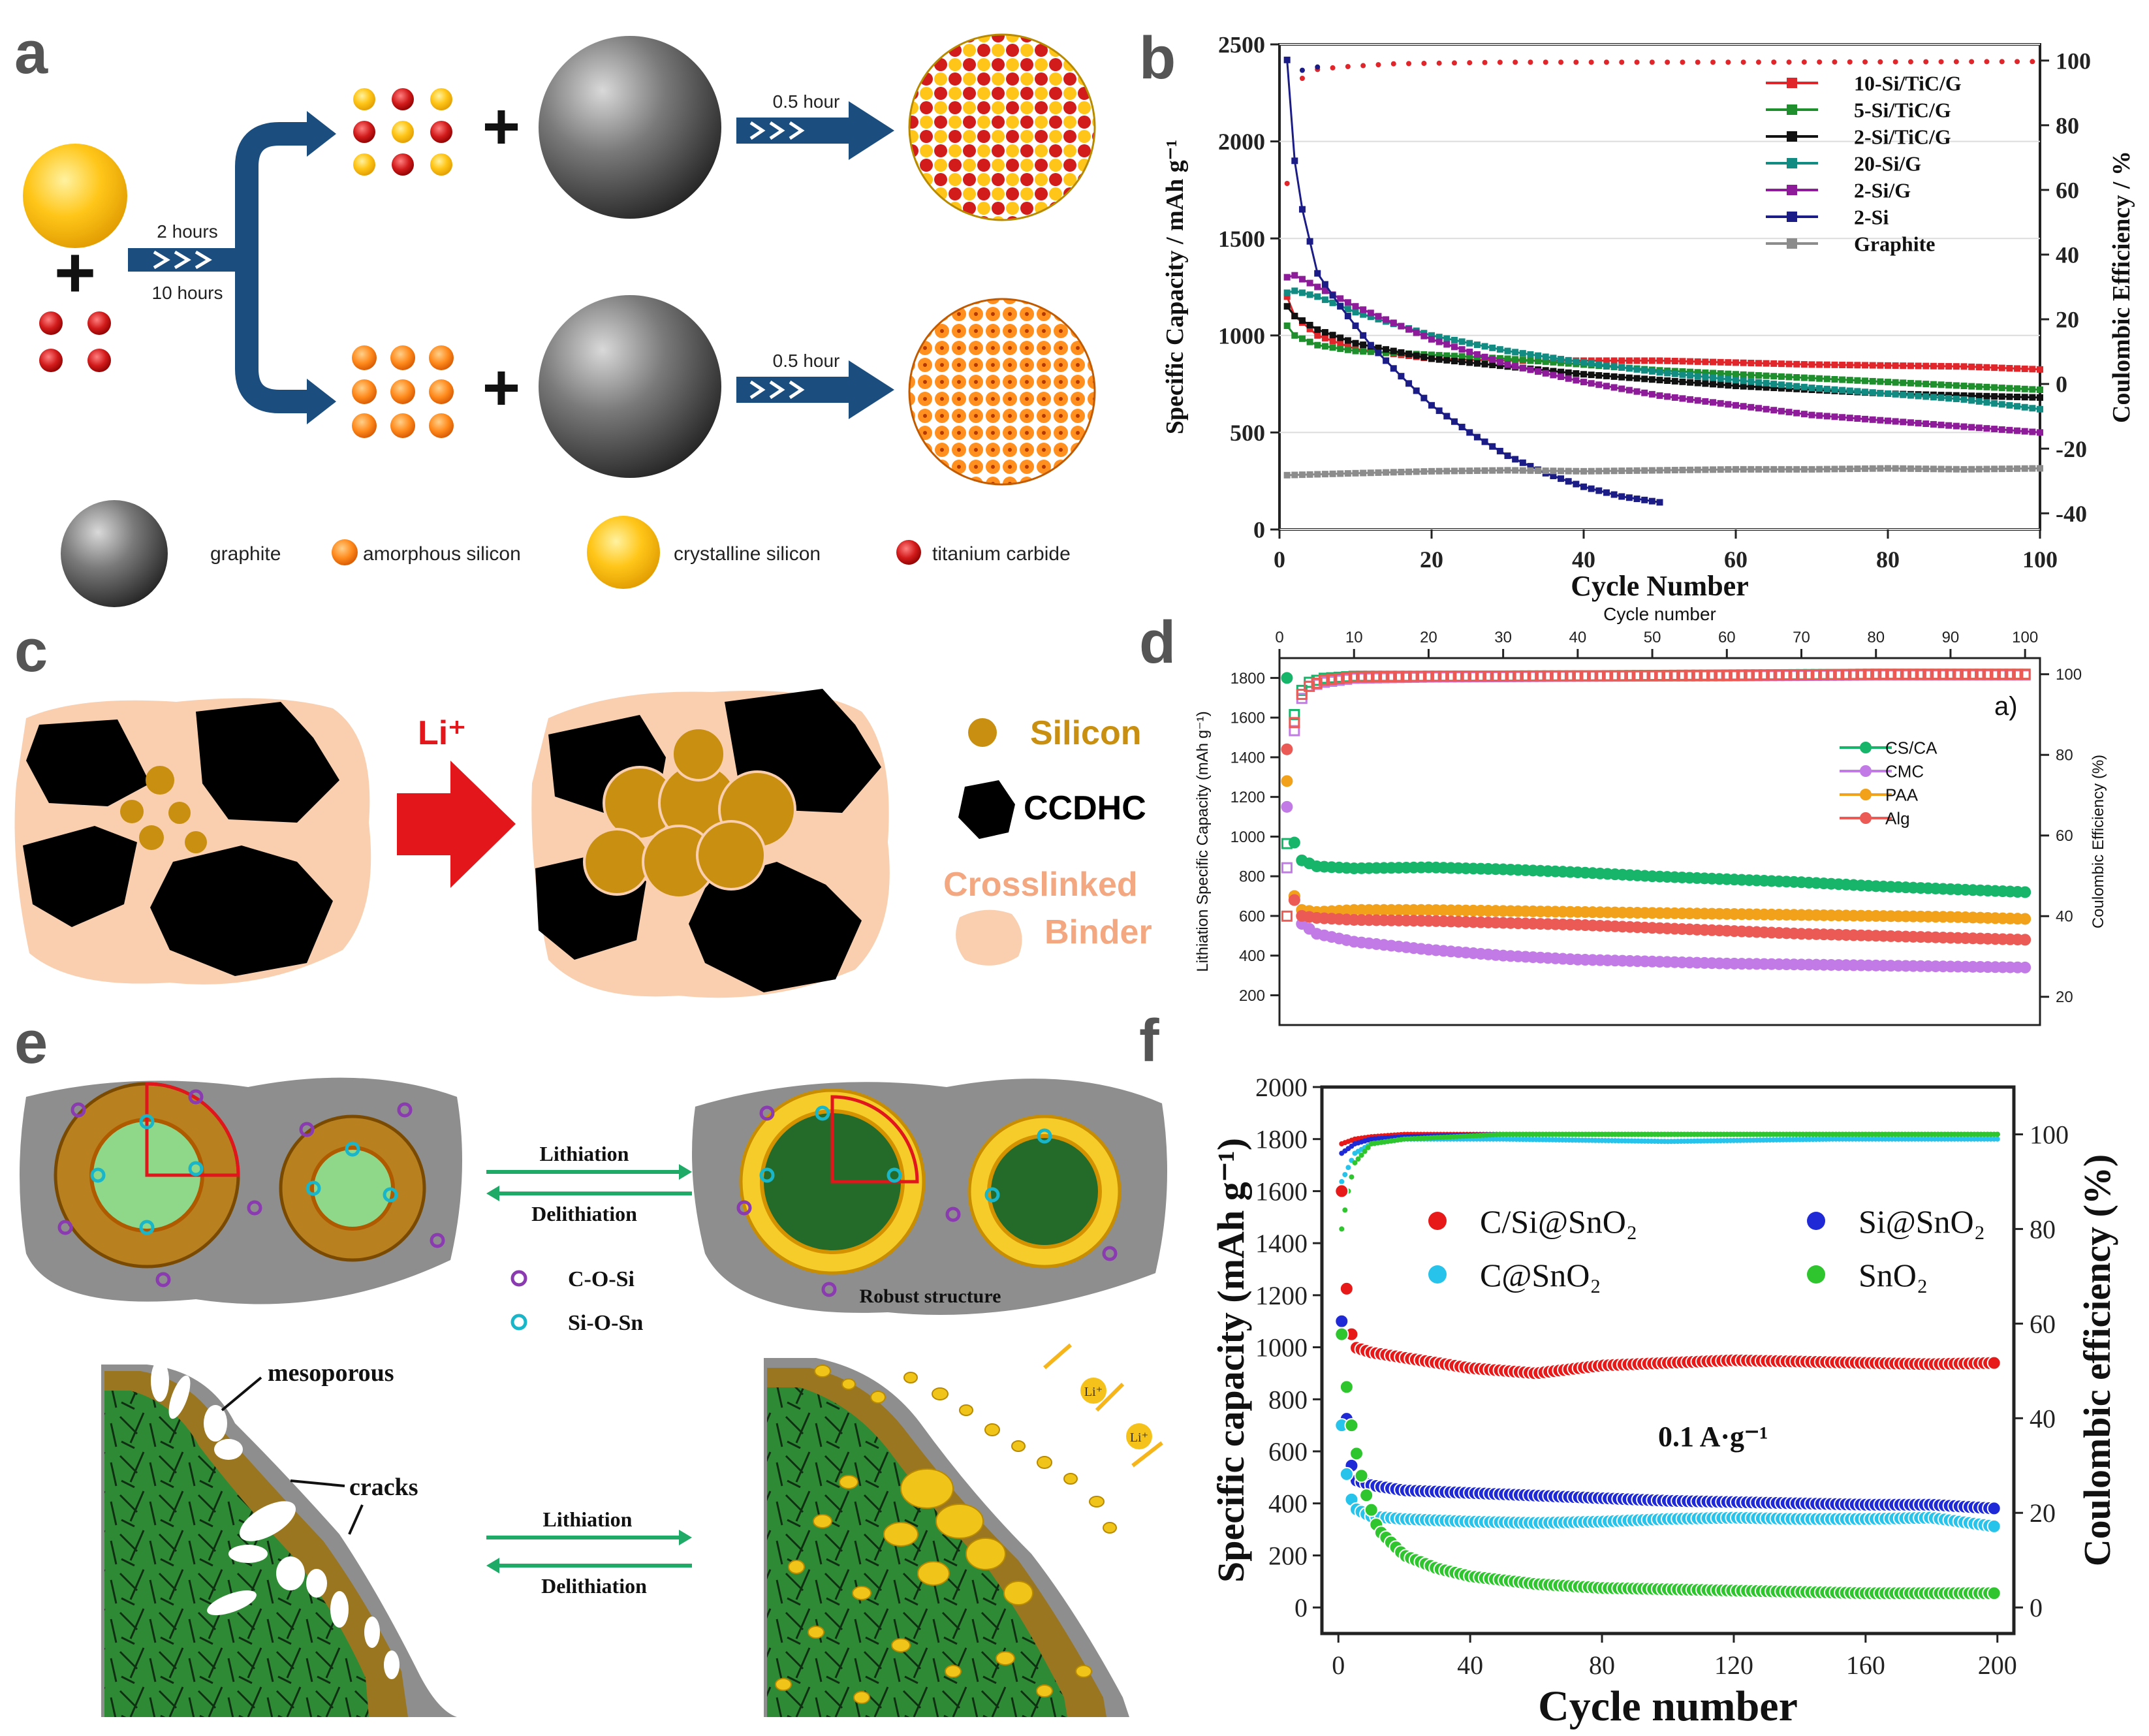  What do you see at coordinates (930, 1296) in the screenshot?
I see `label-robust: Robust structure` at bounding box center [930, 1296].